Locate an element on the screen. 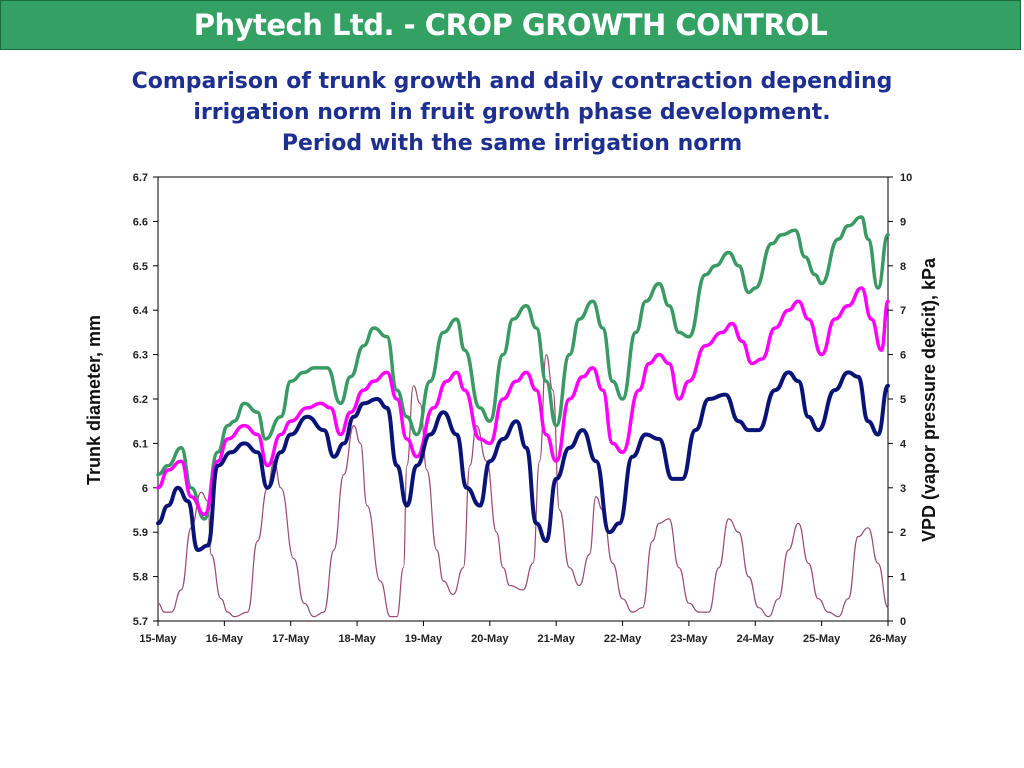 The image size is (1024, 768). y2-tick-label: 3 is located at coordinates (903, 489).